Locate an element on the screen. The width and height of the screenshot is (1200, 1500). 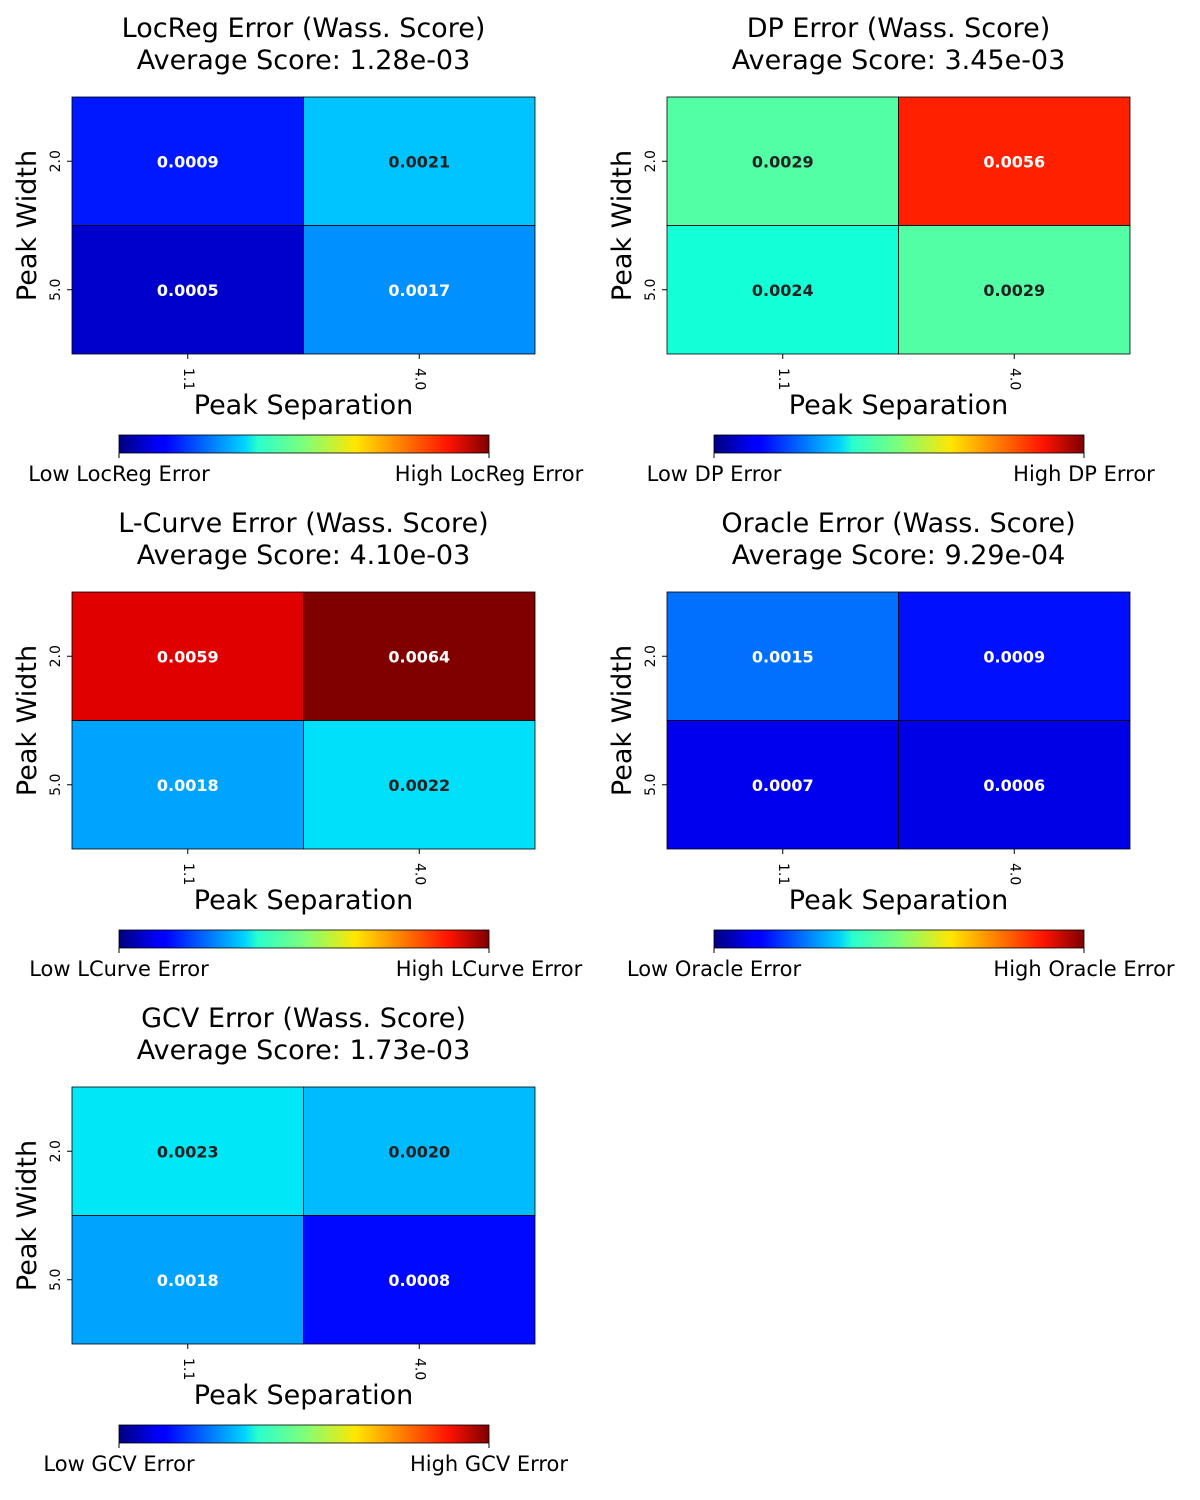
cell-value-label: 0.0020 is located at coordinates (419, 1151).